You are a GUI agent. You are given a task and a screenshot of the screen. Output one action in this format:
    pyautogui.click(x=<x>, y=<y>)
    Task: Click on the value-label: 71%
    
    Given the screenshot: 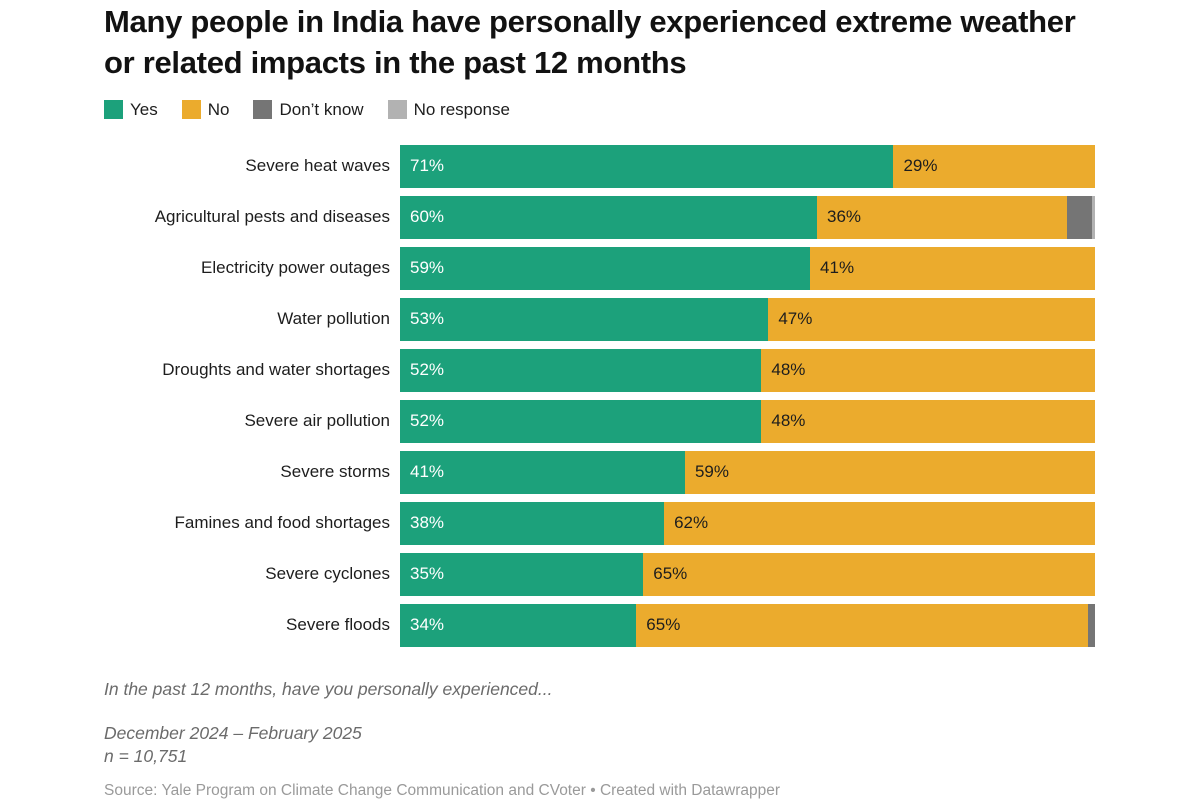 What is the action you would take?
    pyautogui.click(x=427, y=166)
    